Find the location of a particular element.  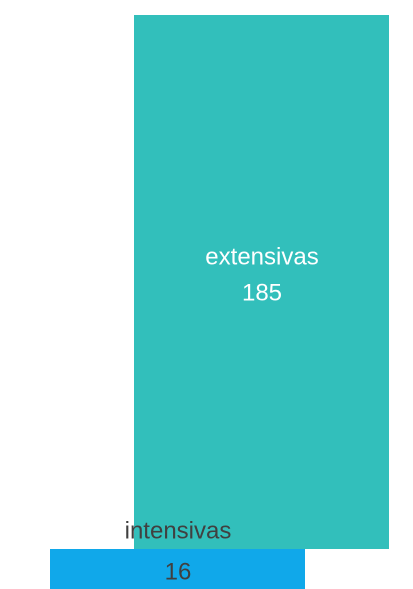

bar is located at coordinates (177, 569).